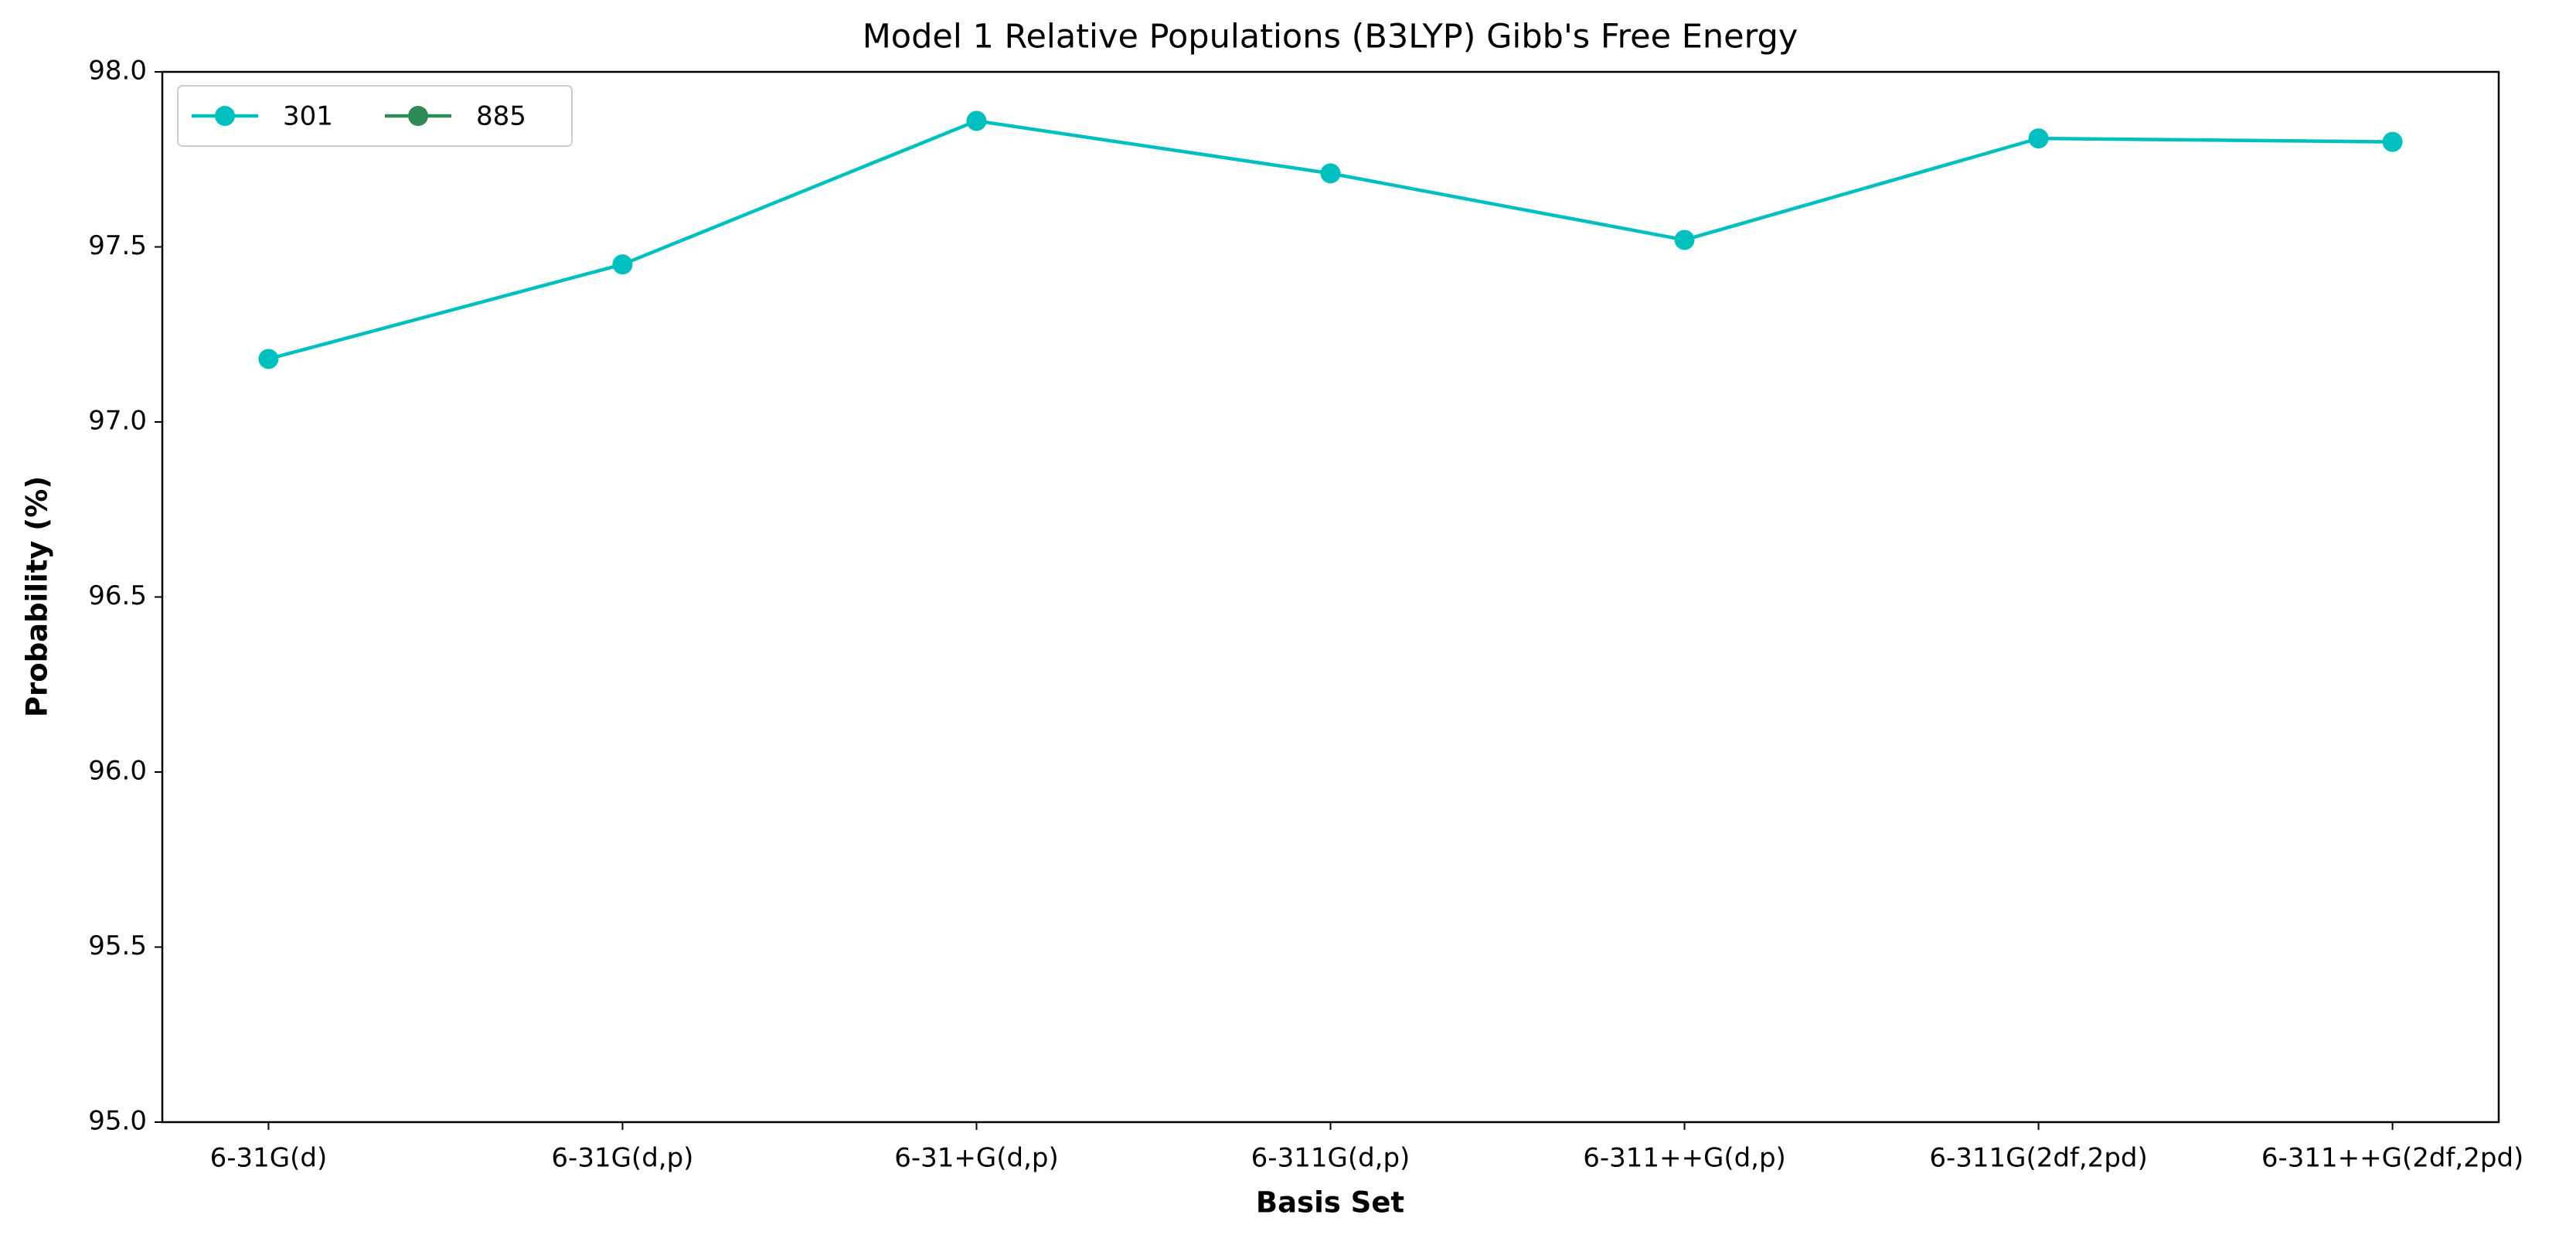 This screenshot has height=1245, width=2576. I want to click on x-tick-label: 6-311G(d,p), so click(1331, 1158).